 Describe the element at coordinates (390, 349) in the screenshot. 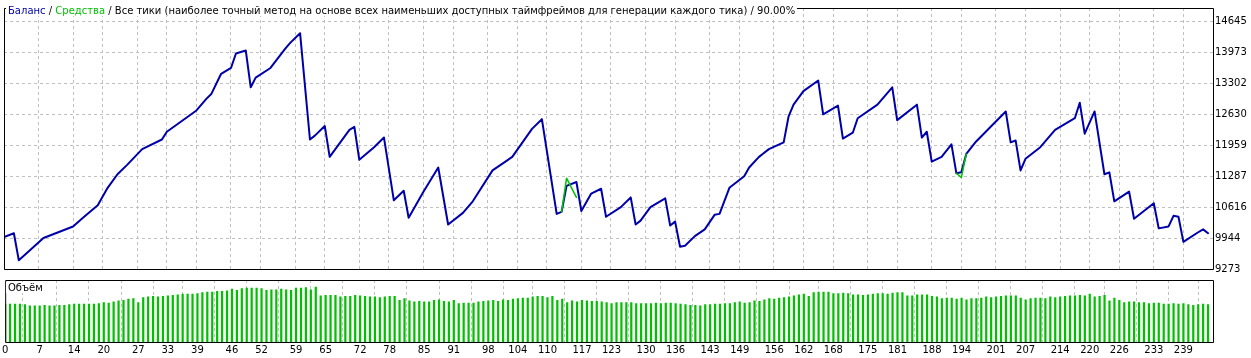

I see `x-tick-label: 78` at that location.